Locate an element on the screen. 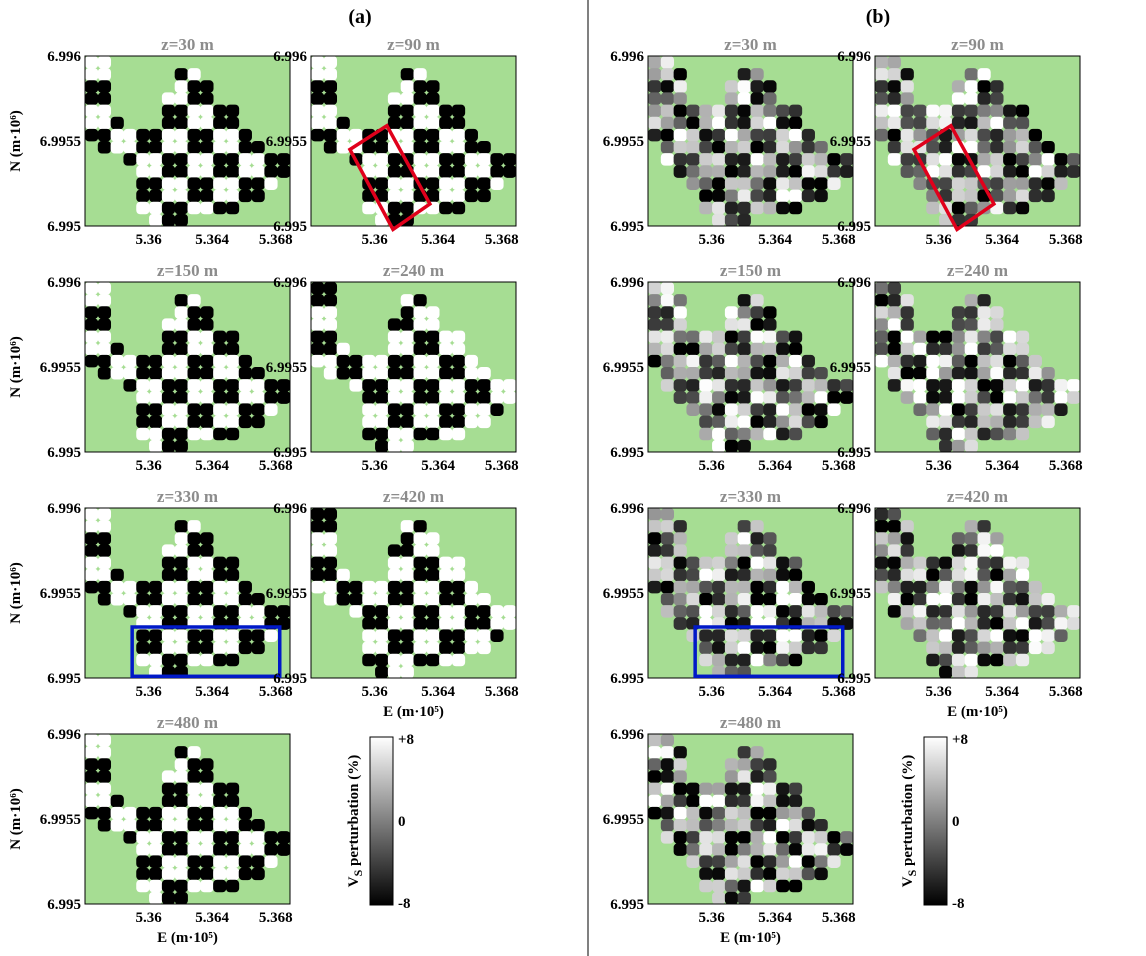 This screenshot has width=1146, height=956. heatmap-cells is located at coordinates (978, 367).